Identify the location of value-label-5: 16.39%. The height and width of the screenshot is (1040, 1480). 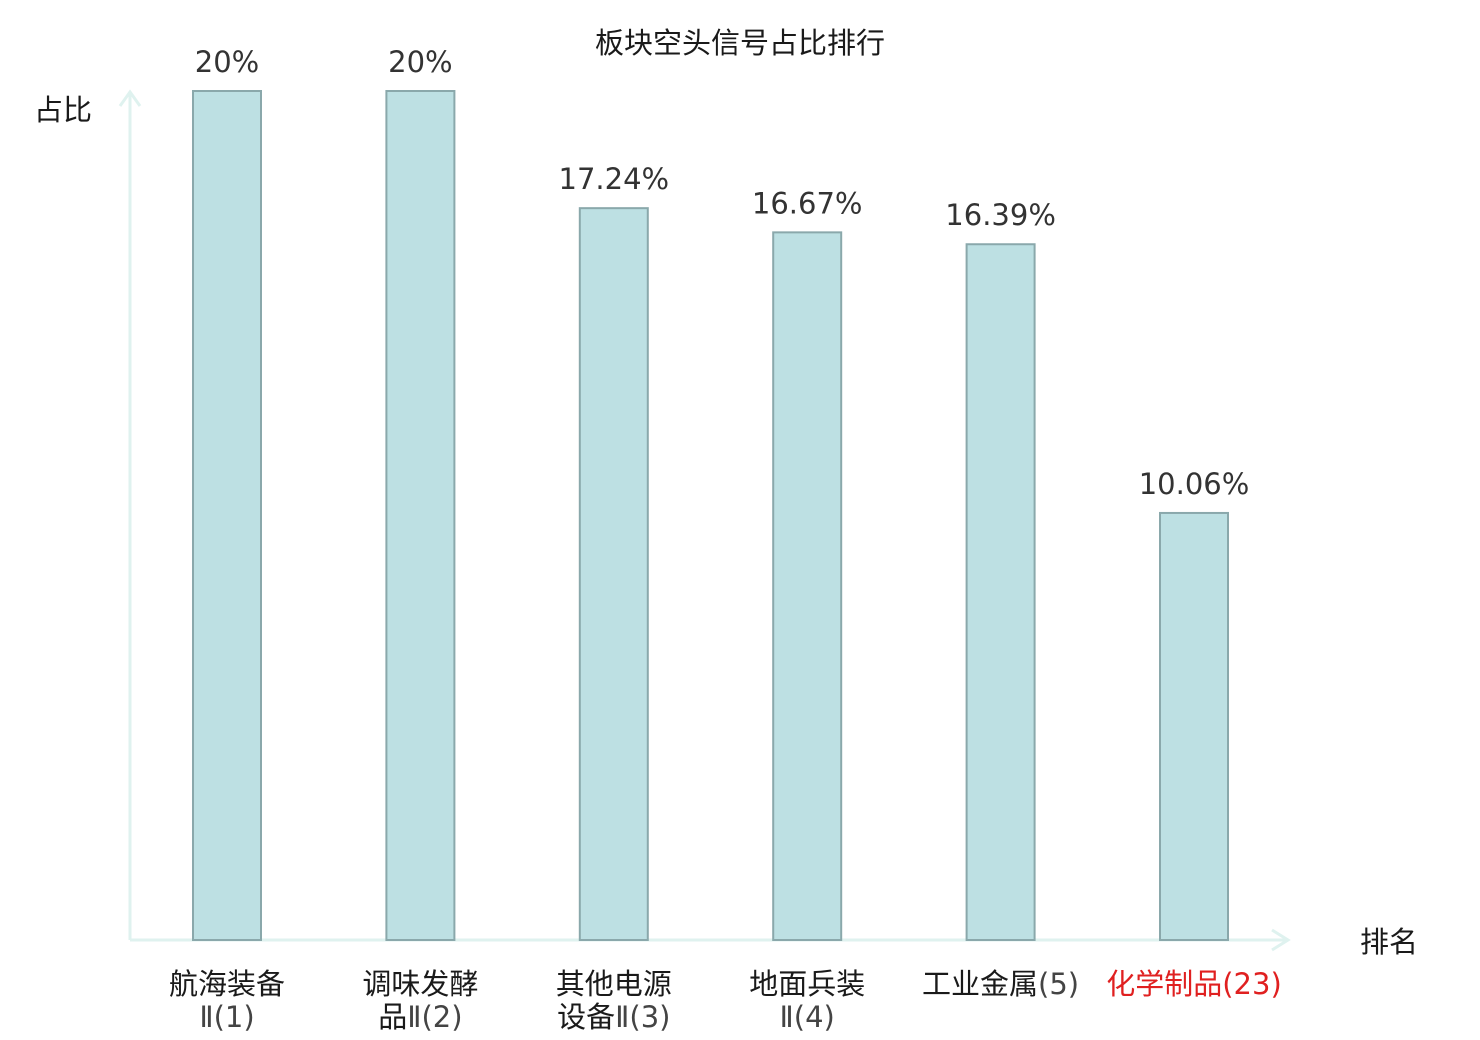
(1000, 215).